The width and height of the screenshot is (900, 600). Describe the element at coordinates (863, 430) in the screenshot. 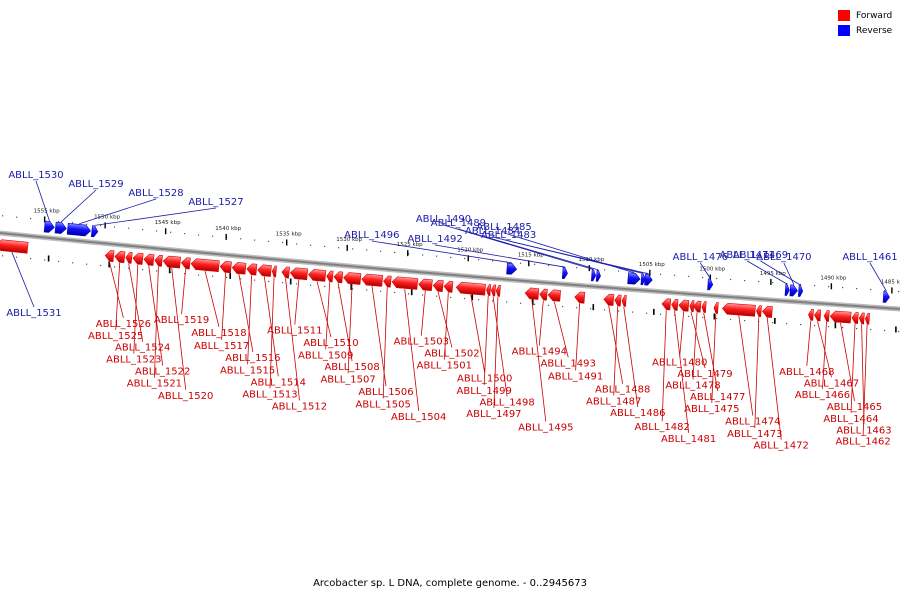

I see `gene-label: ABLL_1463` at that location.